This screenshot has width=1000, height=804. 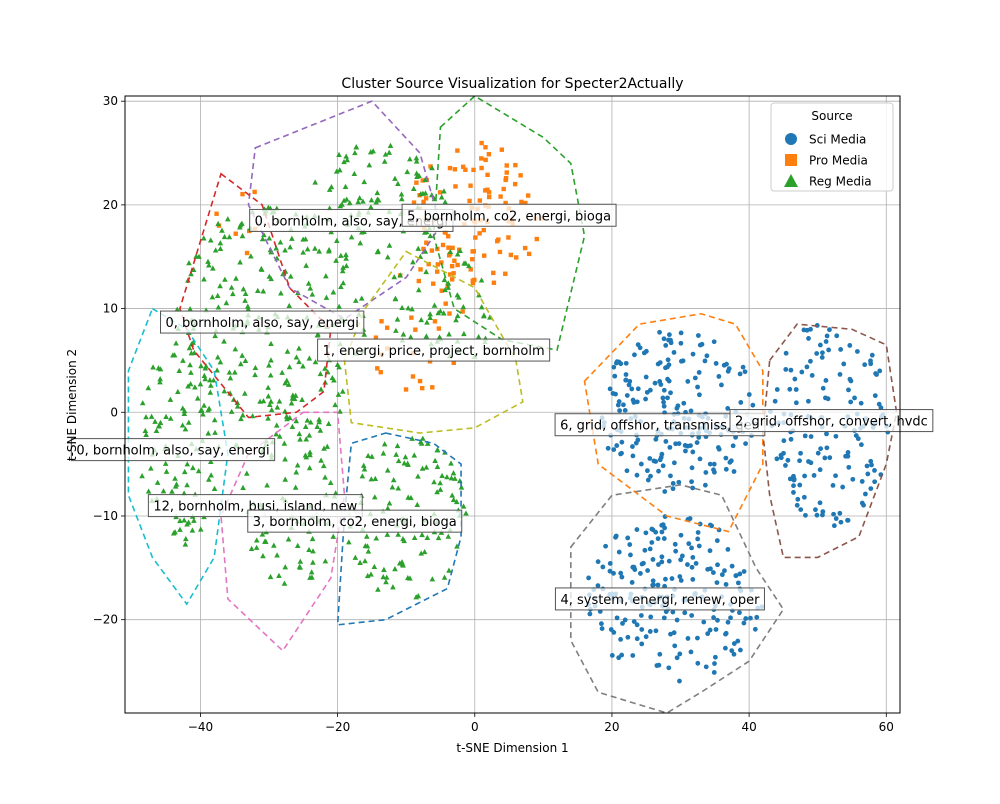 I want to click on cluster-hull, so click(x=677, y=599).